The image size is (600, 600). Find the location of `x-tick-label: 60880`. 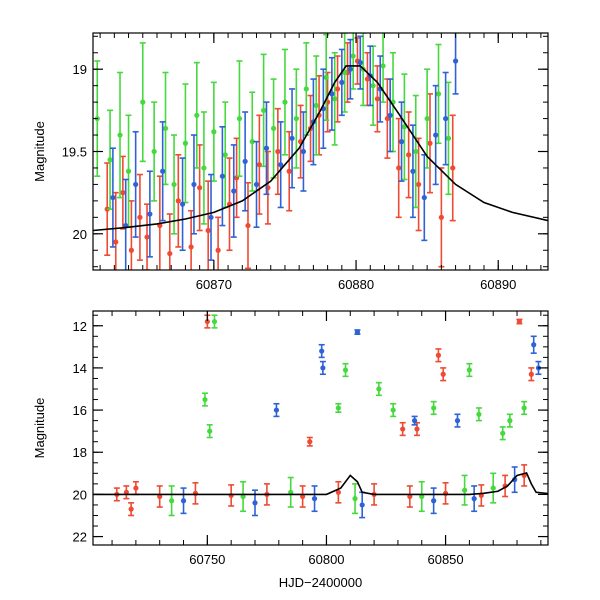

x-tick-label: 60880 is located at coordinates (356, 284).